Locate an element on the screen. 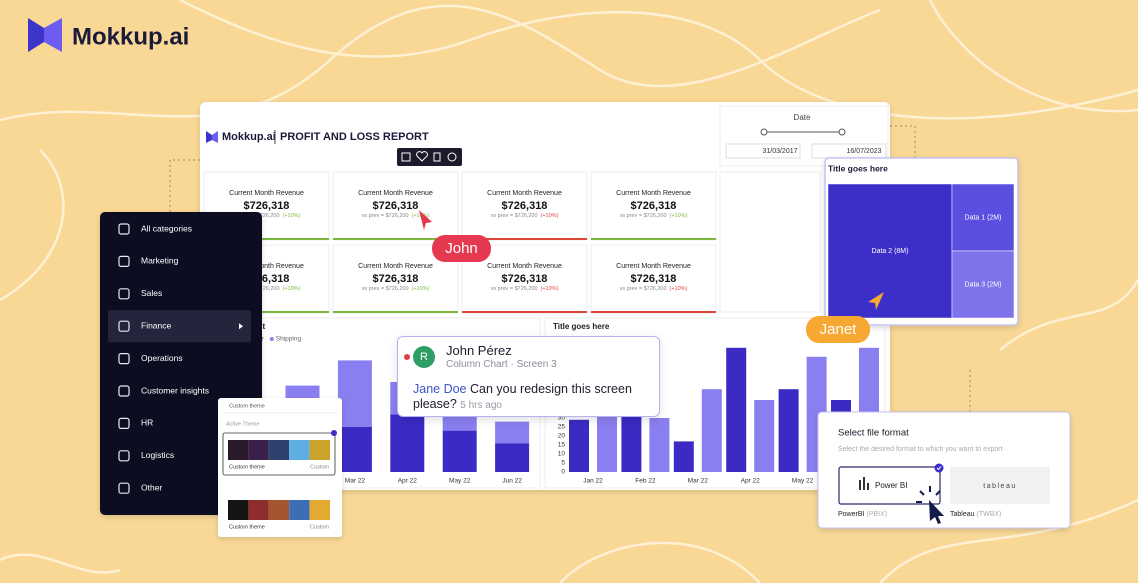  option-name: Tableau is located at coordinates (962, 514).